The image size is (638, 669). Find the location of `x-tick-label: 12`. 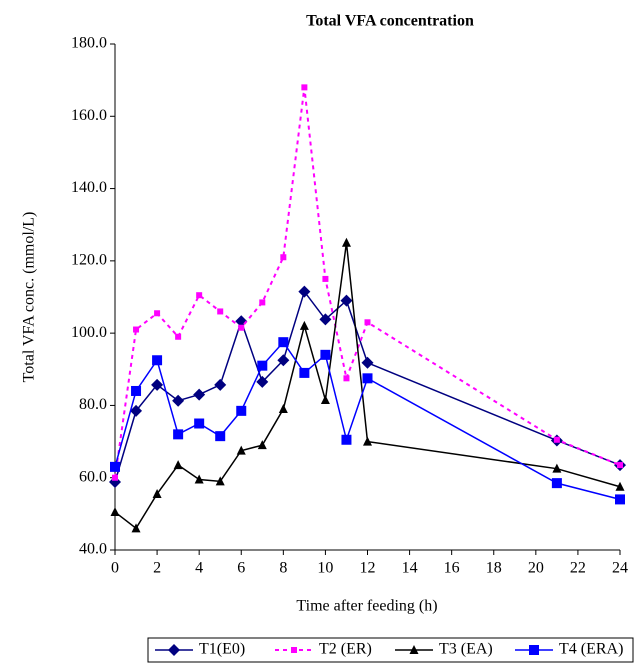

x-tick-label: 12 is located at coordinates (368, 568).